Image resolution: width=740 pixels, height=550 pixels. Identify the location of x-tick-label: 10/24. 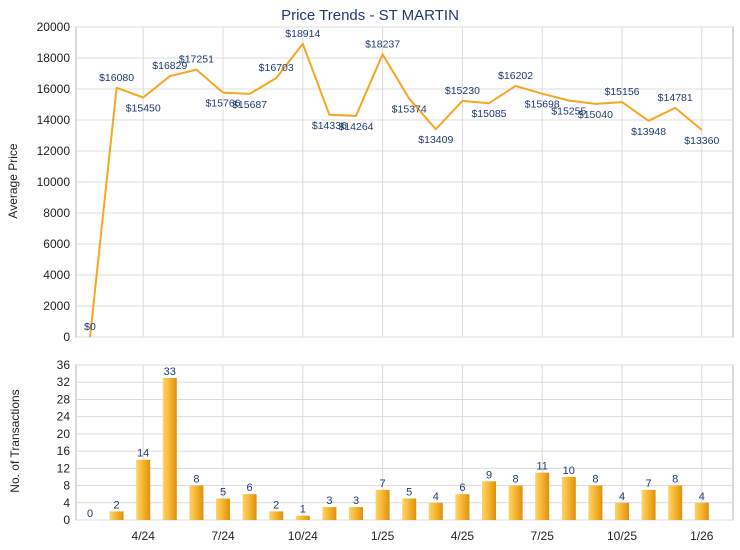
(303, 536).